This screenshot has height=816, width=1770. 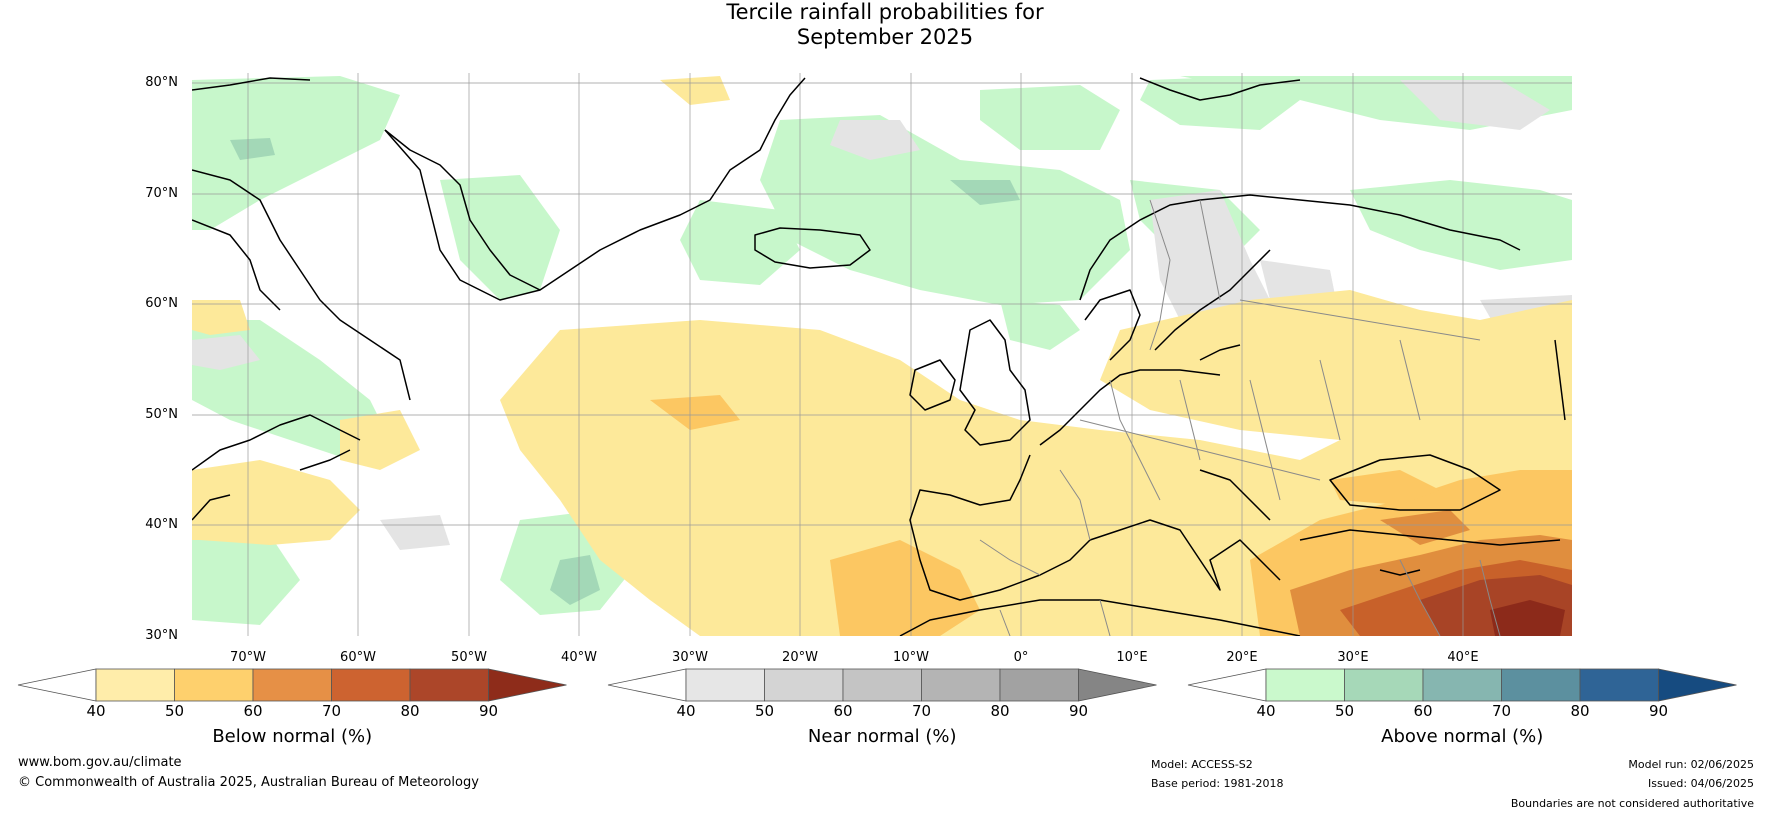 What do you see at coordinates (1691, 764) in the screenshot?
I see `model-run-text: Model run: 02/06/2025` at bounding box center [1691, 764].